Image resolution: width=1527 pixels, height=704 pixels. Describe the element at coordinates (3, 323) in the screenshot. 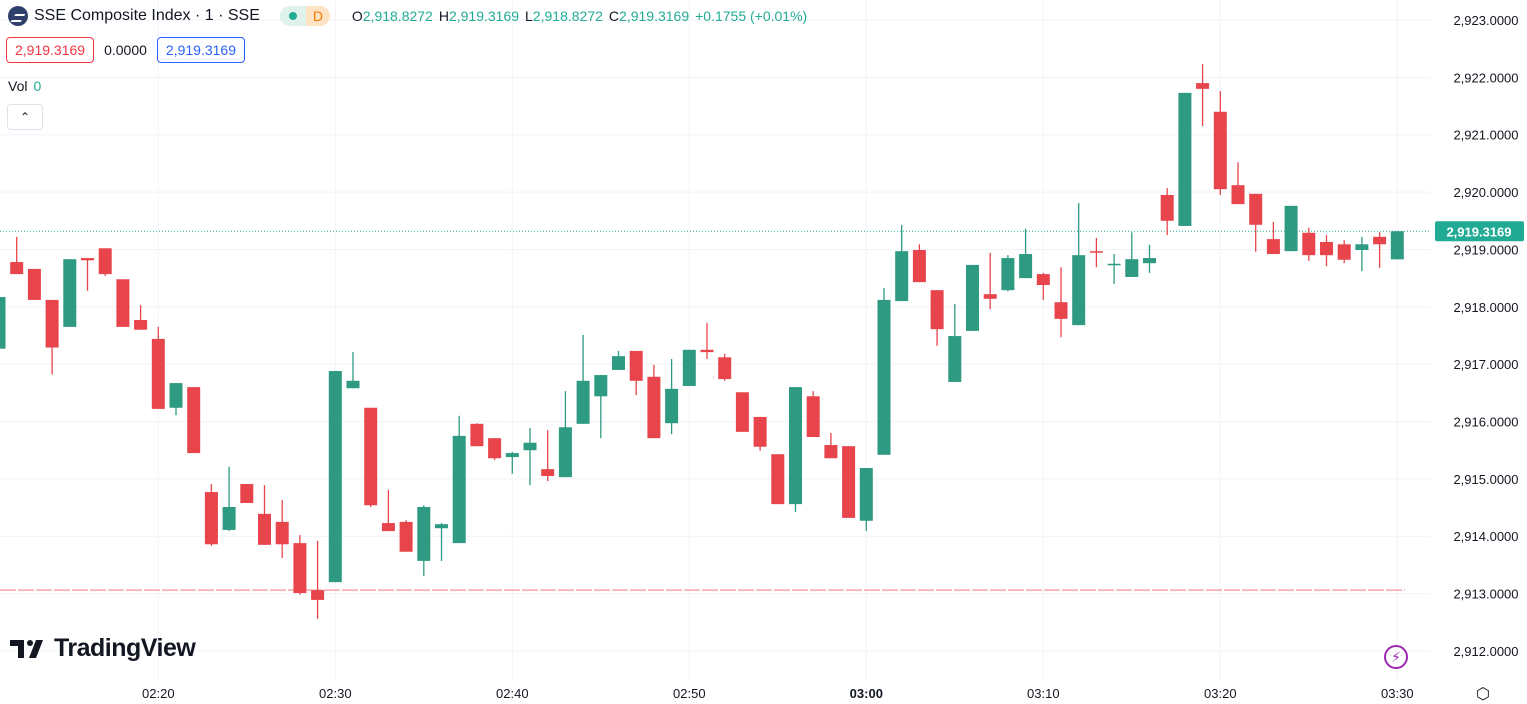

I see `candle-02:11` at that location.